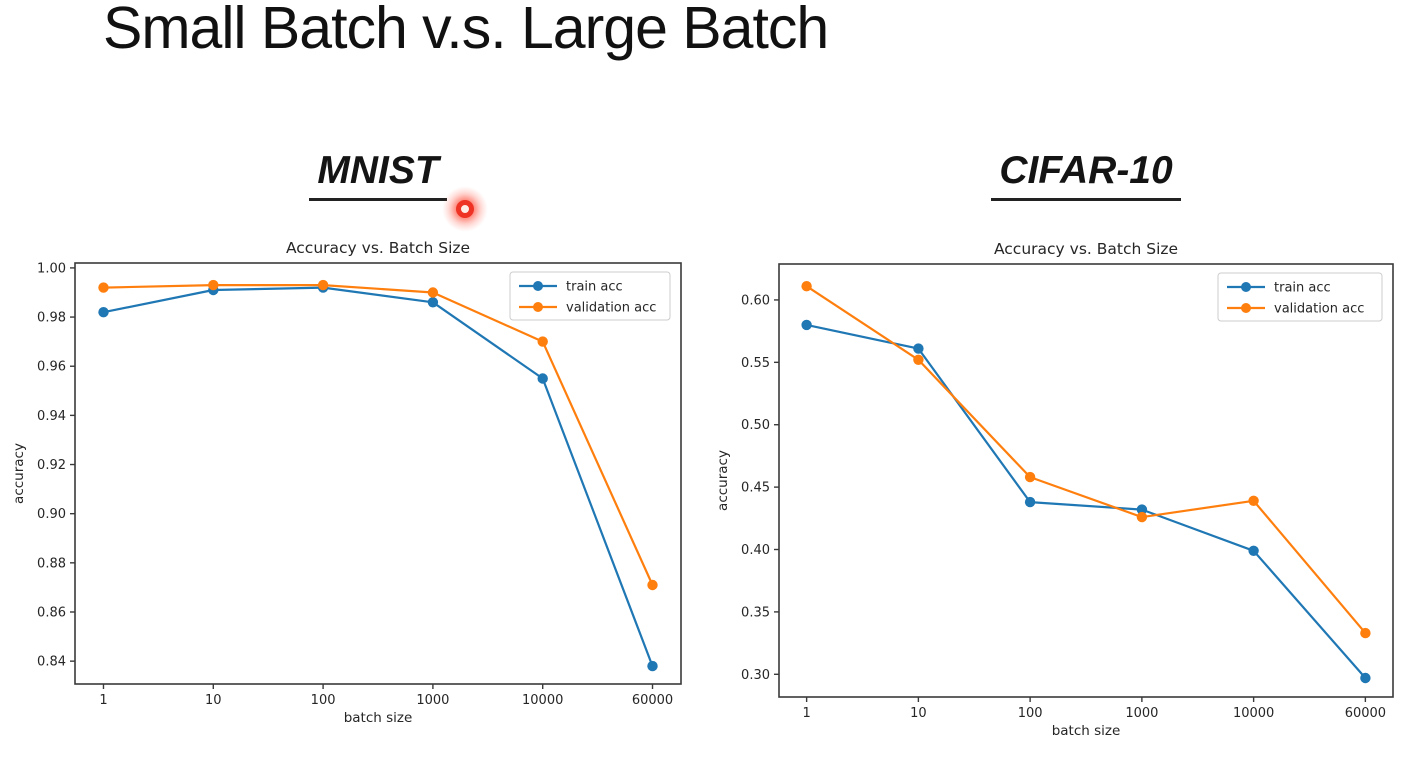  I want to click on cifar10-heading: CIFAR-10, so click(1086, 175).